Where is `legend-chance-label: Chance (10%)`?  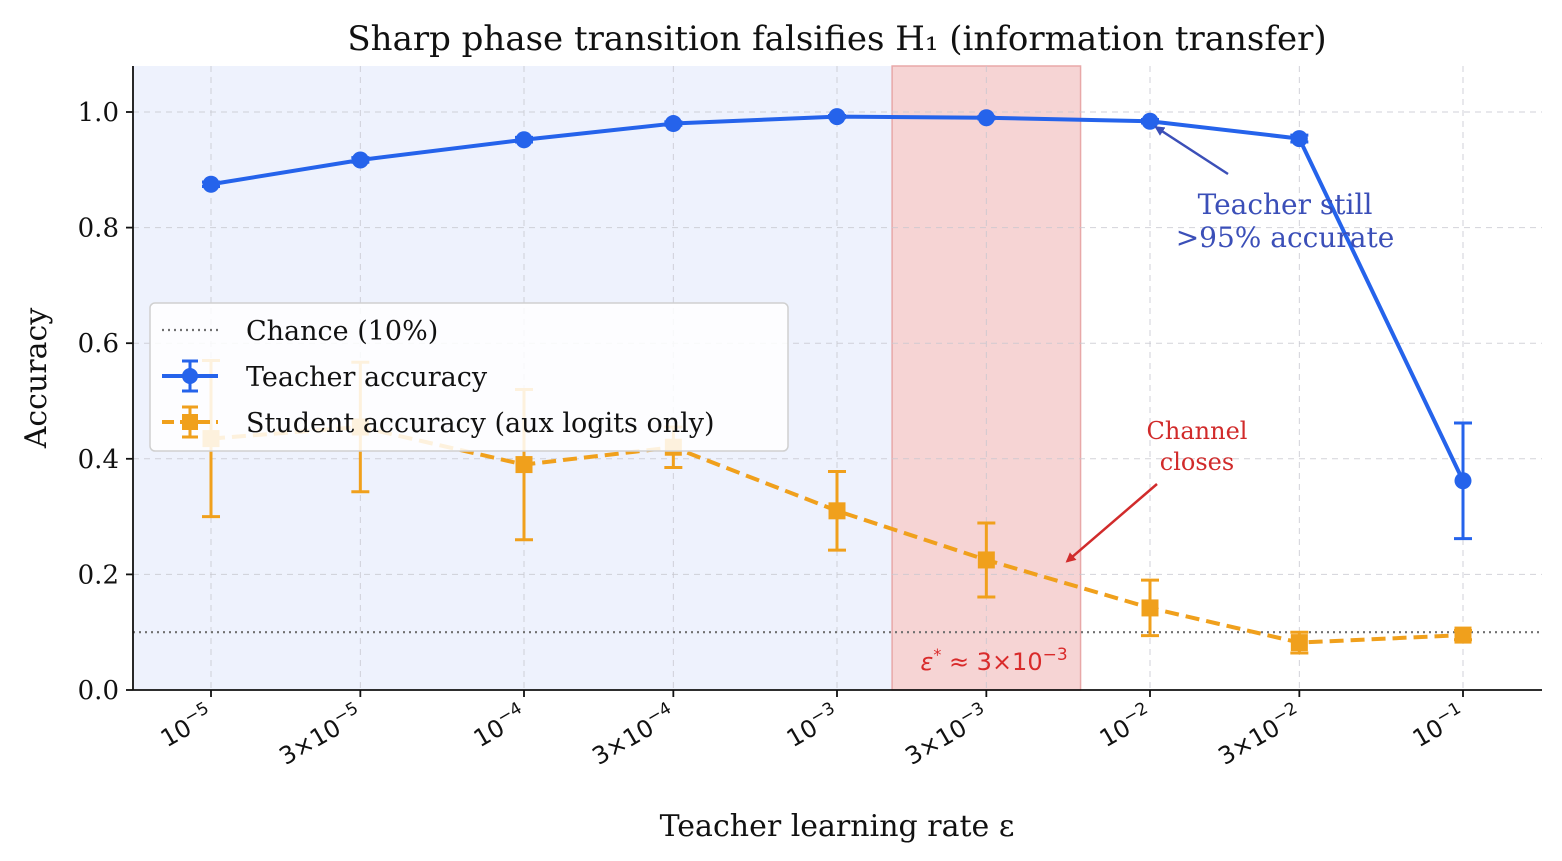
legend-chance-label: Chance (10%) is located at coordinates (342, 331).